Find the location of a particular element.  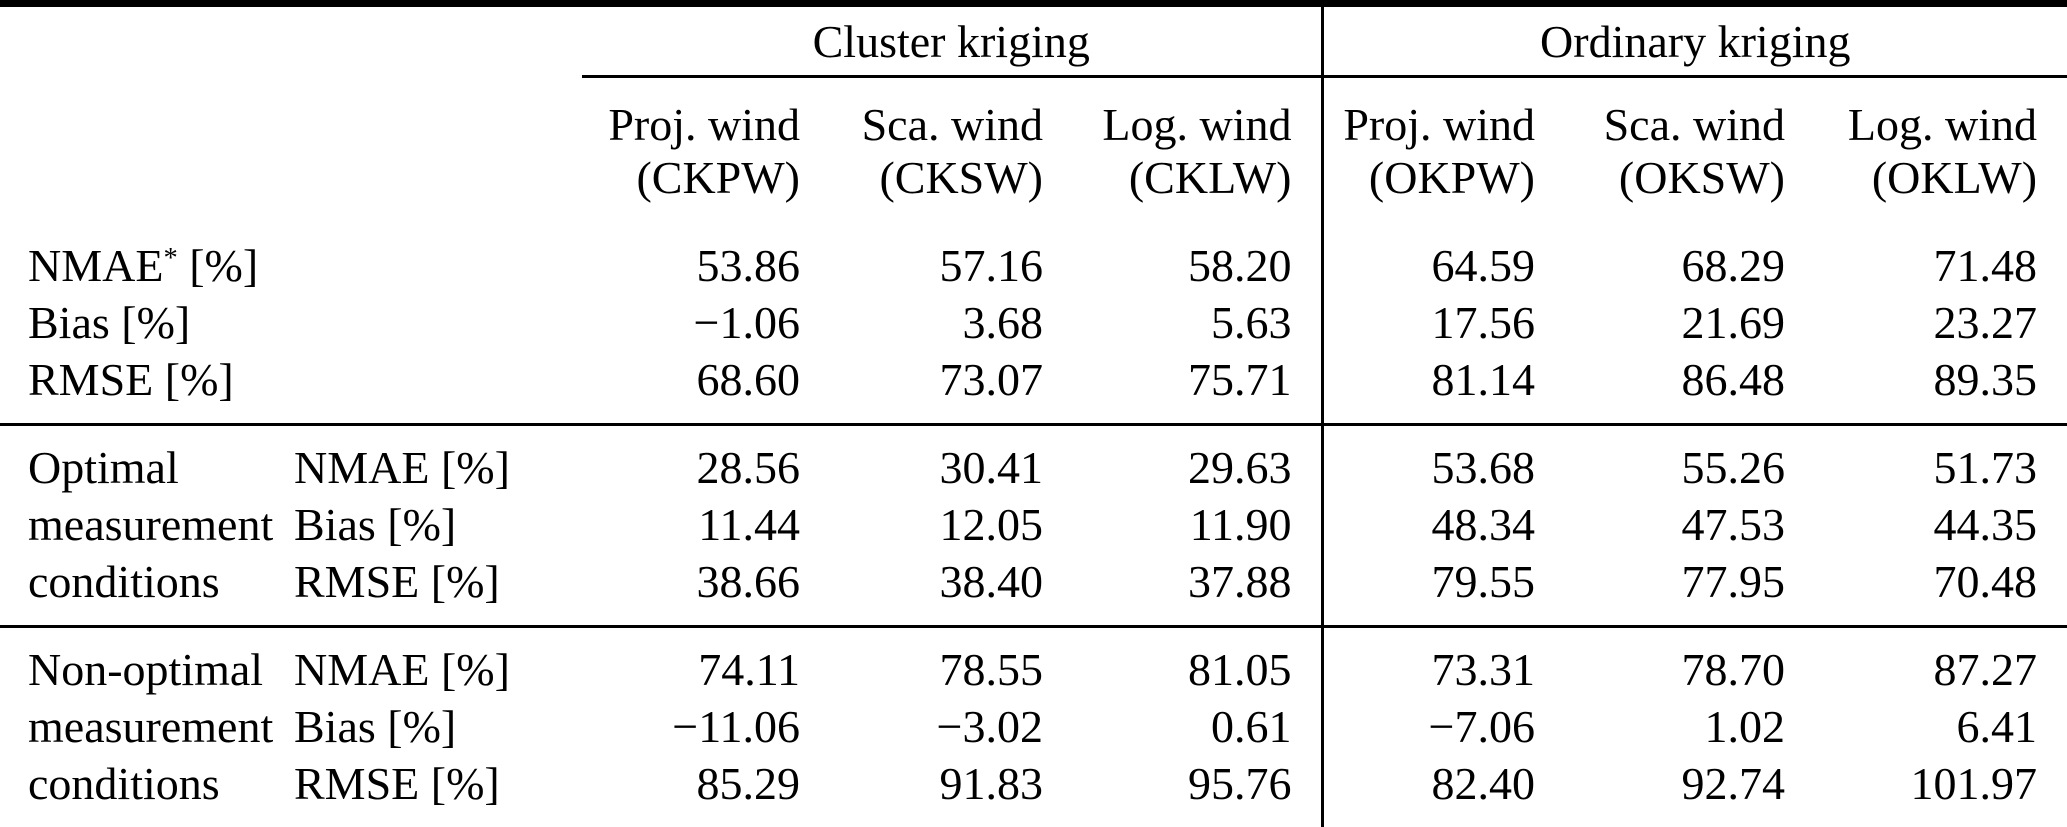

cell-value: 30.41 is located at coordinates (991, 467).